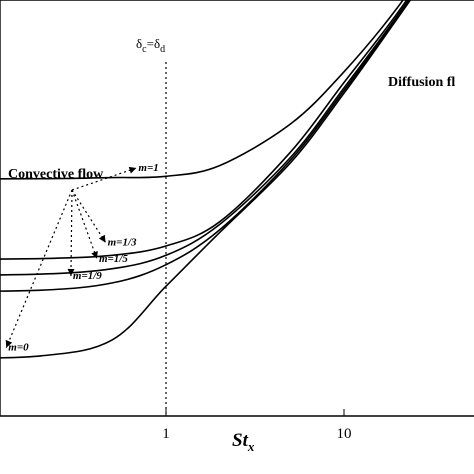 The width and height of the screenshot is (474, 474). I want to click on series-label-m-1-9: m=1/9, so click(87, 276).